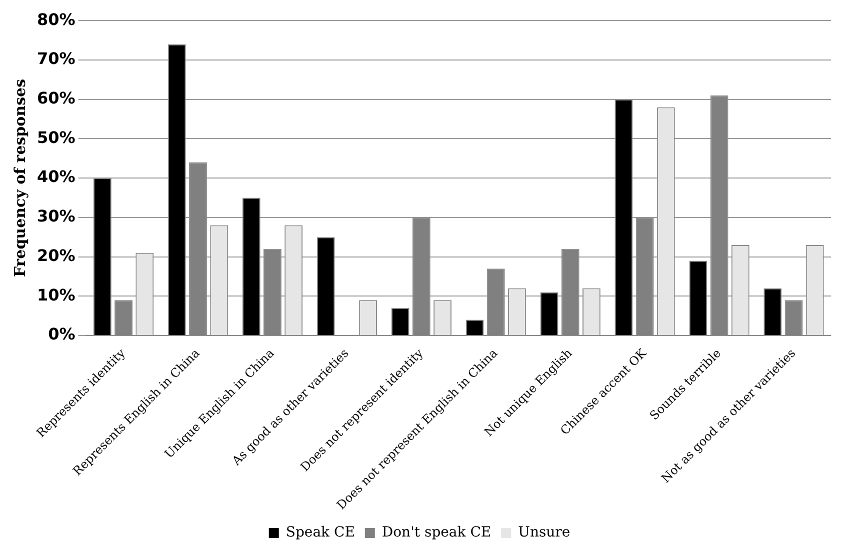 Image resolution: width=859 pixels, height=558 pixels. I want to click on y-tick-label: 40%, so click(56, 176).